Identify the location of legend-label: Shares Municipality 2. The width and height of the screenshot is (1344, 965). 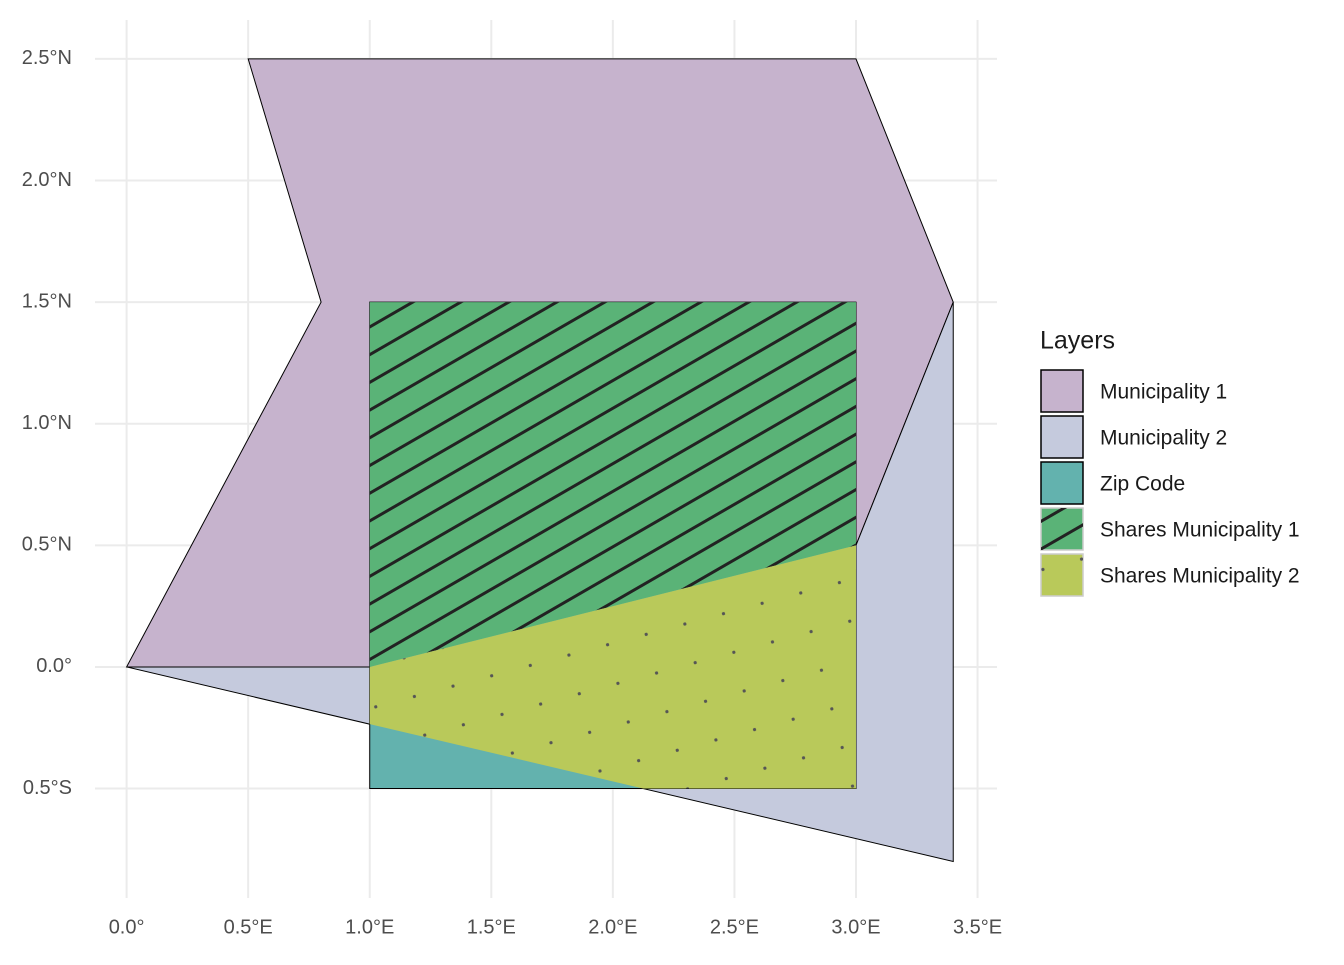
(1200, 576).